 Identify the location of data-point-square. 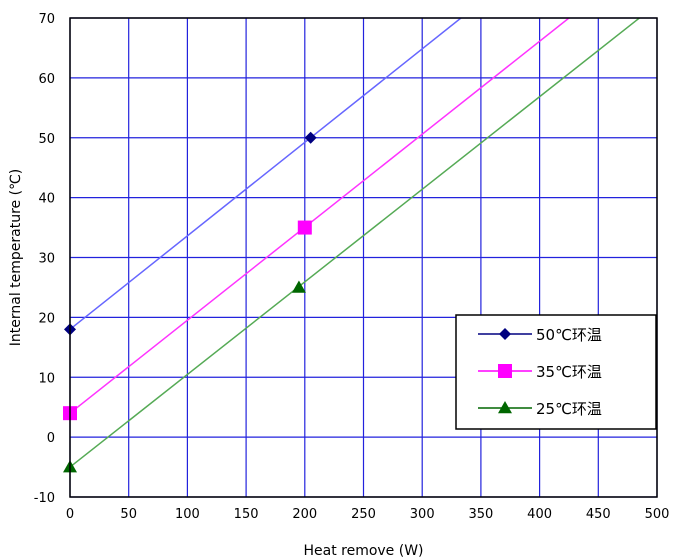
(304, 227).